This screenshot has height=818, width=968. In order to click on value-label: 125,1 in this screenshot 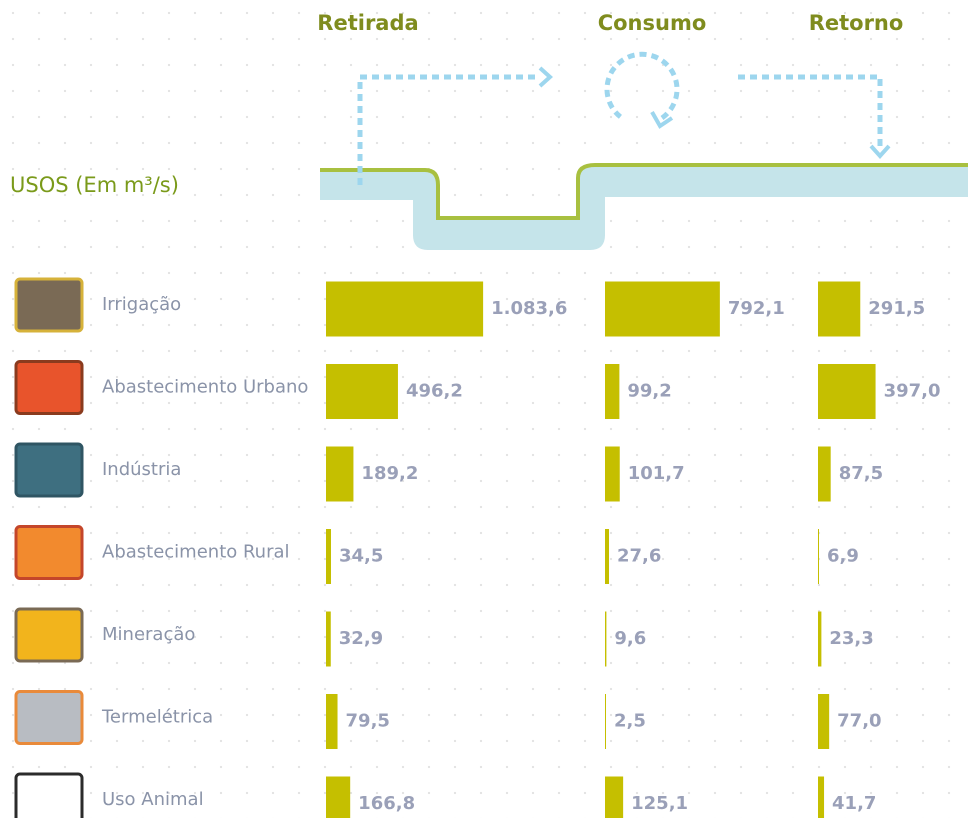, I will do `click(659, 803)`.